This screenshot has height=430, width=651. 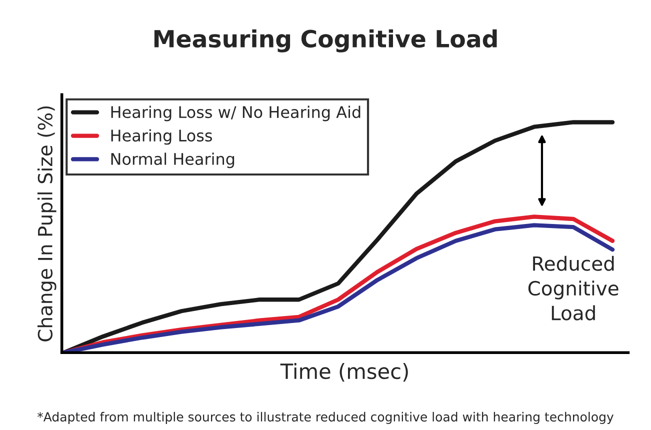 I want to click on legend-label: Normal Hearing, so click(x=172, y=160).